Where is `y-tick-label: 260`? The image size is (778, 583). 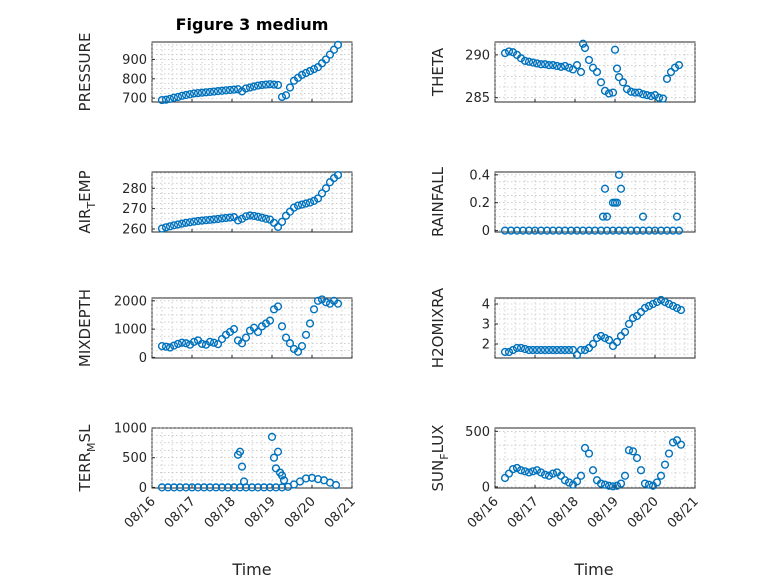
y-tick-label: 260 is located at coordinates (134, 229).